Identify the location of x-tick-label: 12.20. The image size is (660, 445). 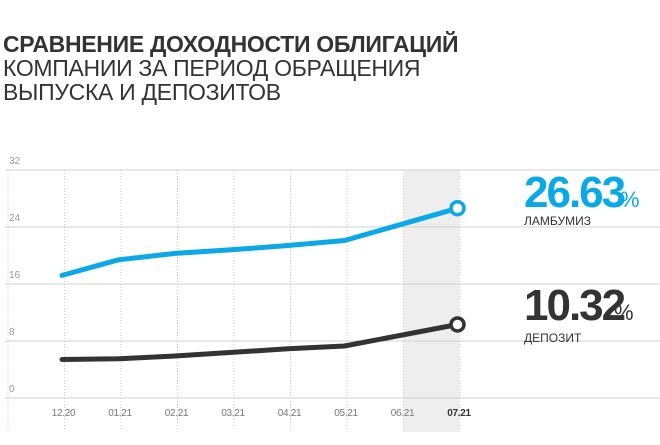
(64, 413).